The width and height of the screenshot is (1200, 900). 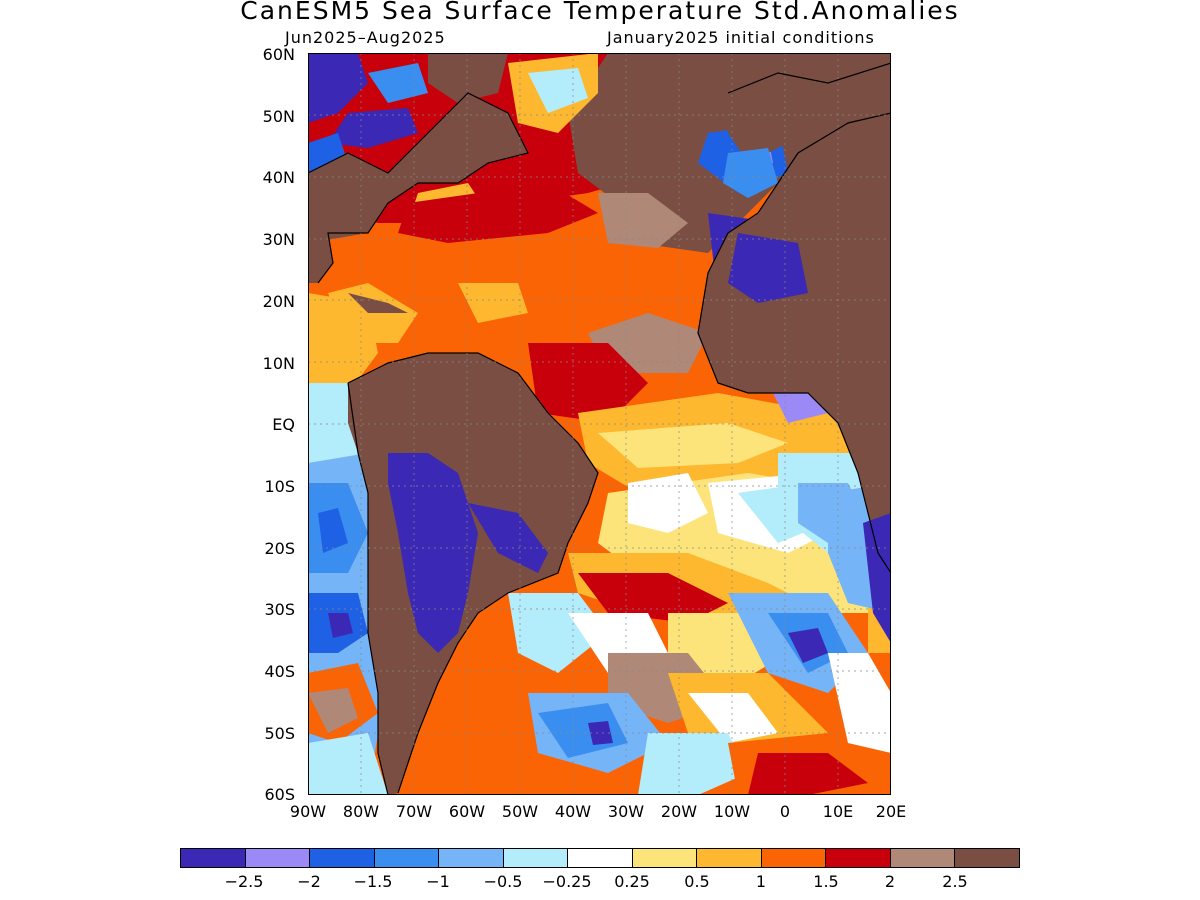 What do you see at coordinates (279, 548) in the screenshot?
I see `lat-label: 20S` at bounding box center [279, 548].